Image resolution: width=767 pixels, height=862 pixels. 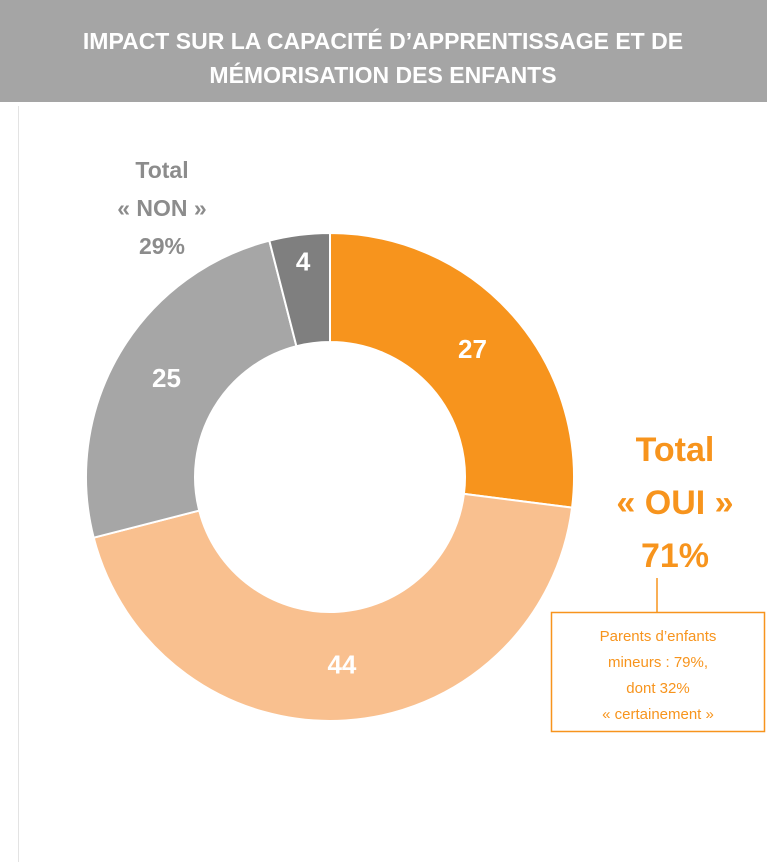 What do you see at coordinates (161, 170) in the screenshot?
I see `total-non-label: Total` at bounding box center [161, 170].